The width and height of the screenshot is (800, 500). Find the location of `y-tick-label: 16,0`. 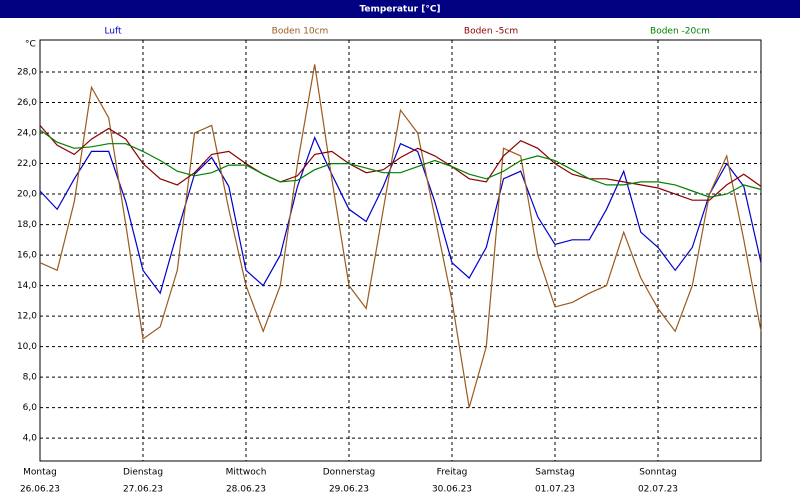

y-tick-label: 16,0 is located at coordinates (27, 256).